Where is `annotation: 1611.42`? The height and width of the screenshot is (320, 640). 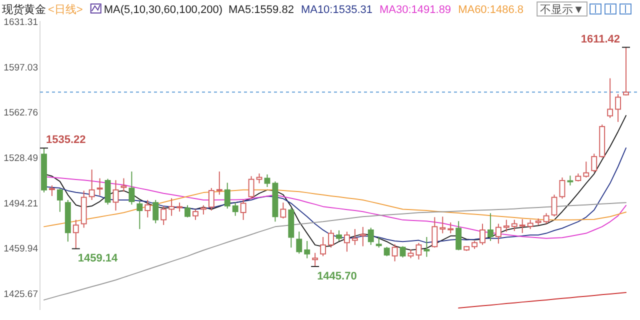
annotation: 1611.42 is located at coordinates (600, 39).